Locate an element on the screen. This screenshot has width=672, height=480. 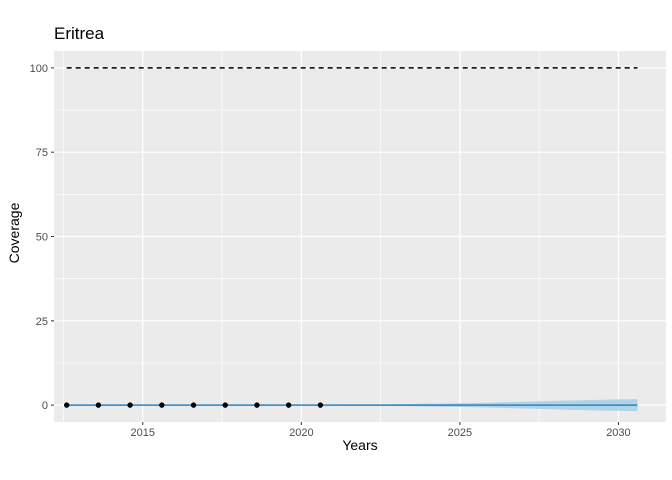
y-axis: 0 25 50 75 100 is located at coordinates (42, 237).